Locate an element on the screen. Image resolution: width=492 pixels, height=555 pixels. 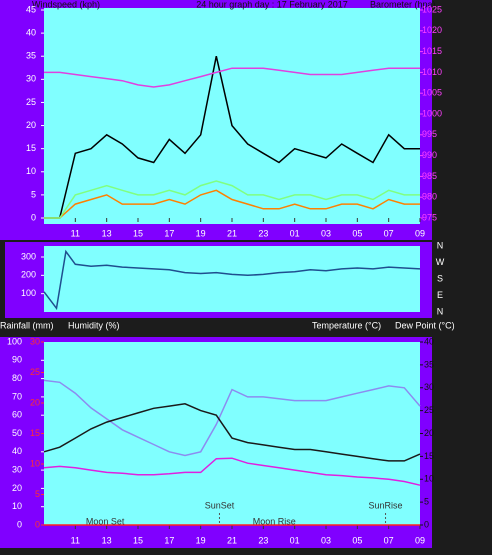
y2-tick-label: 1005 is located at coordinates (432, 93).